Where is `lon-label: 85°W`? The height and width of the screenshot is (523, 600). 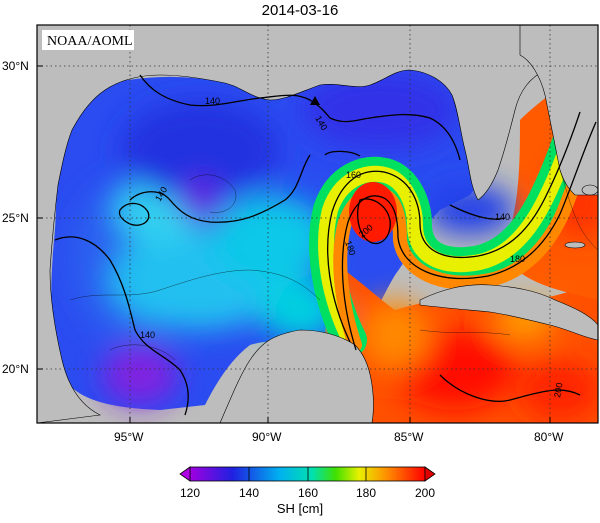
lon-label: 85°W is located at coordinates (409, 437).